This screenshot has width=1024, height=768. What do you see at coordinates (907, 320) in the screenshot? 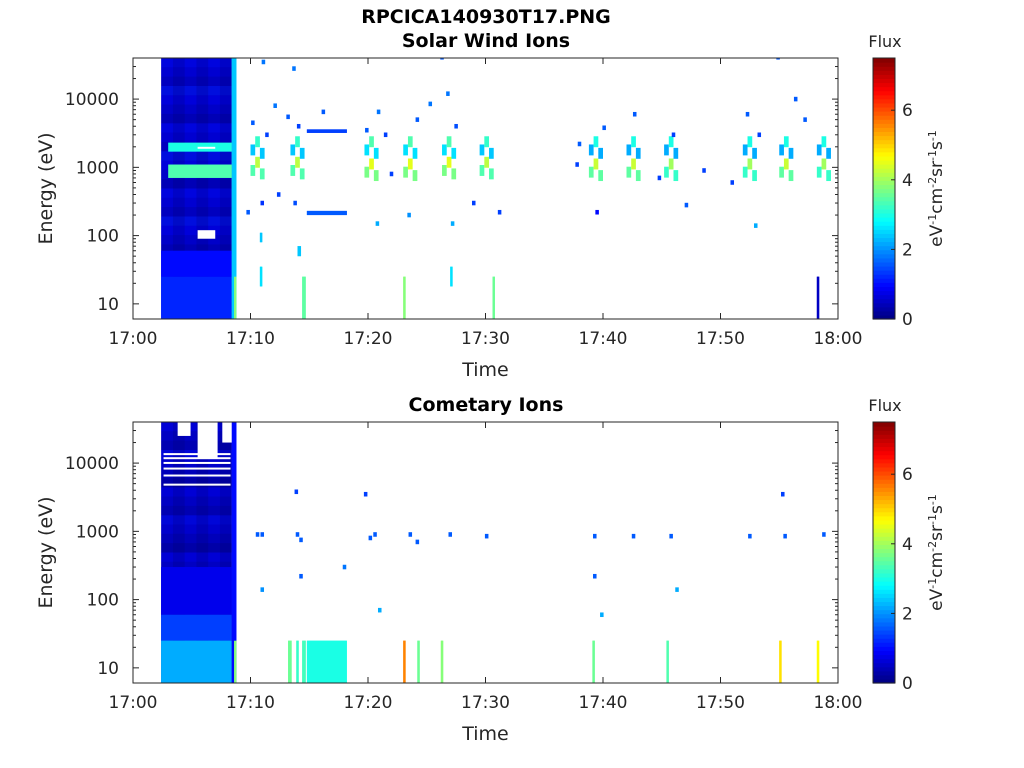
I see `colorbar-tick-label: 0` at bounding box center [907, 320].